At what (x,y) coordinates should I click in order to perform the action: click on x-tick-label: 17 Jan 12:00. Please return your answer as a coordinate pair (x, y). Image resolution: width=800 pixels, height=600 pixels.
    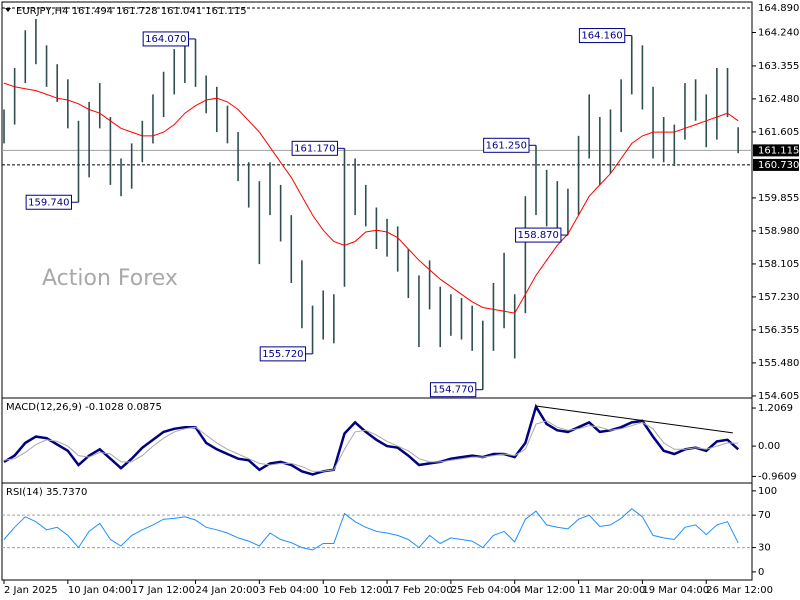
    Looking at the image, I should click on (163, 590).